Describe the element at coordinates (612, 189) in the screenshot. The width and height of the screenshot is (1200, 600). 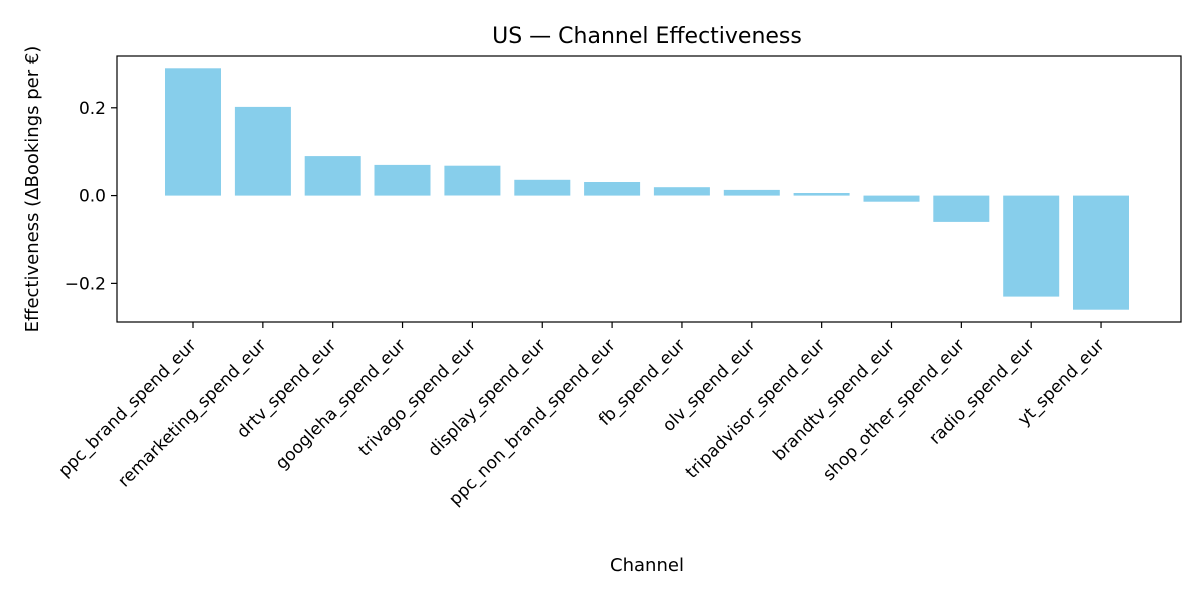
I see `bar-ppc_non_brand_spend_eur` at that location.